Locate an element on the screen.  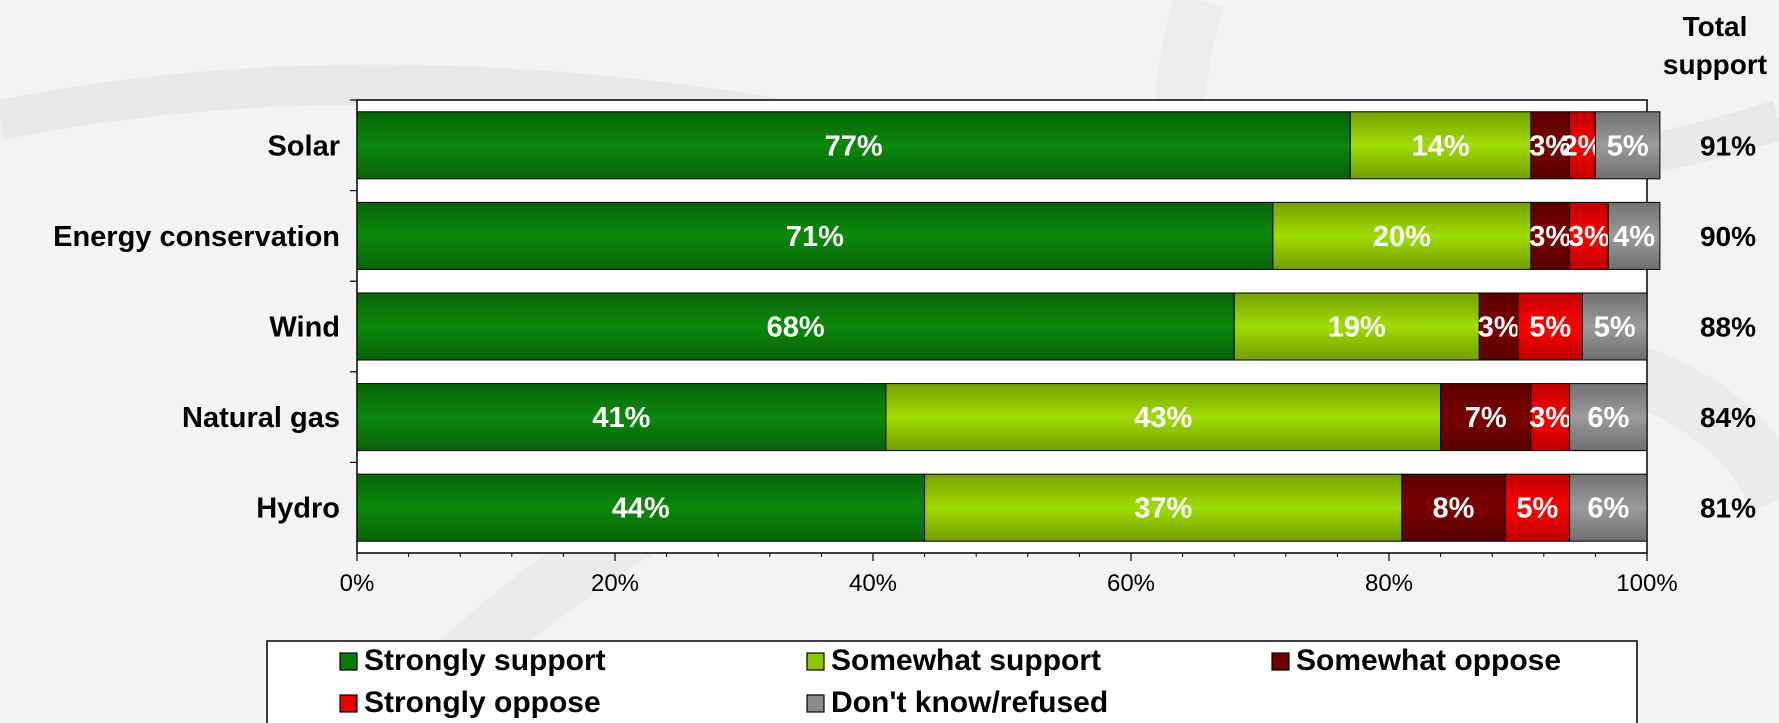
bar-value-label: 14% is located at coordinates (1441, 146).